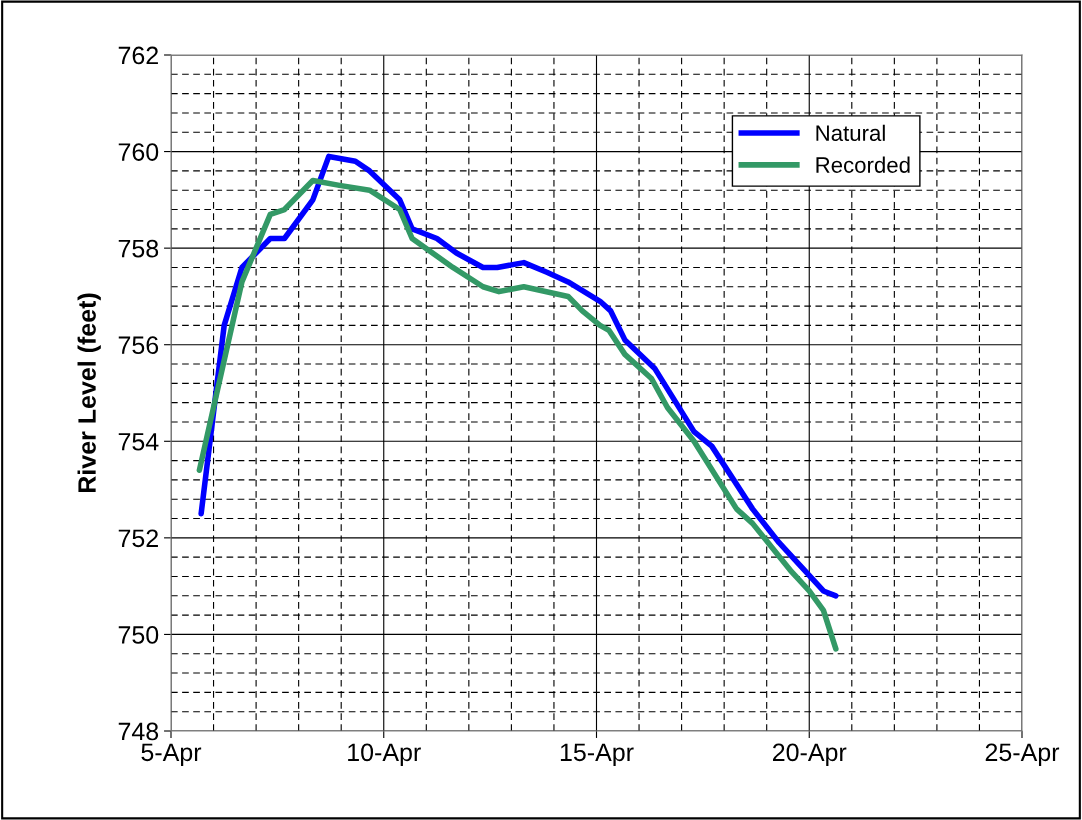  I want to click on y-tick-label: 760, so click(138, 152).